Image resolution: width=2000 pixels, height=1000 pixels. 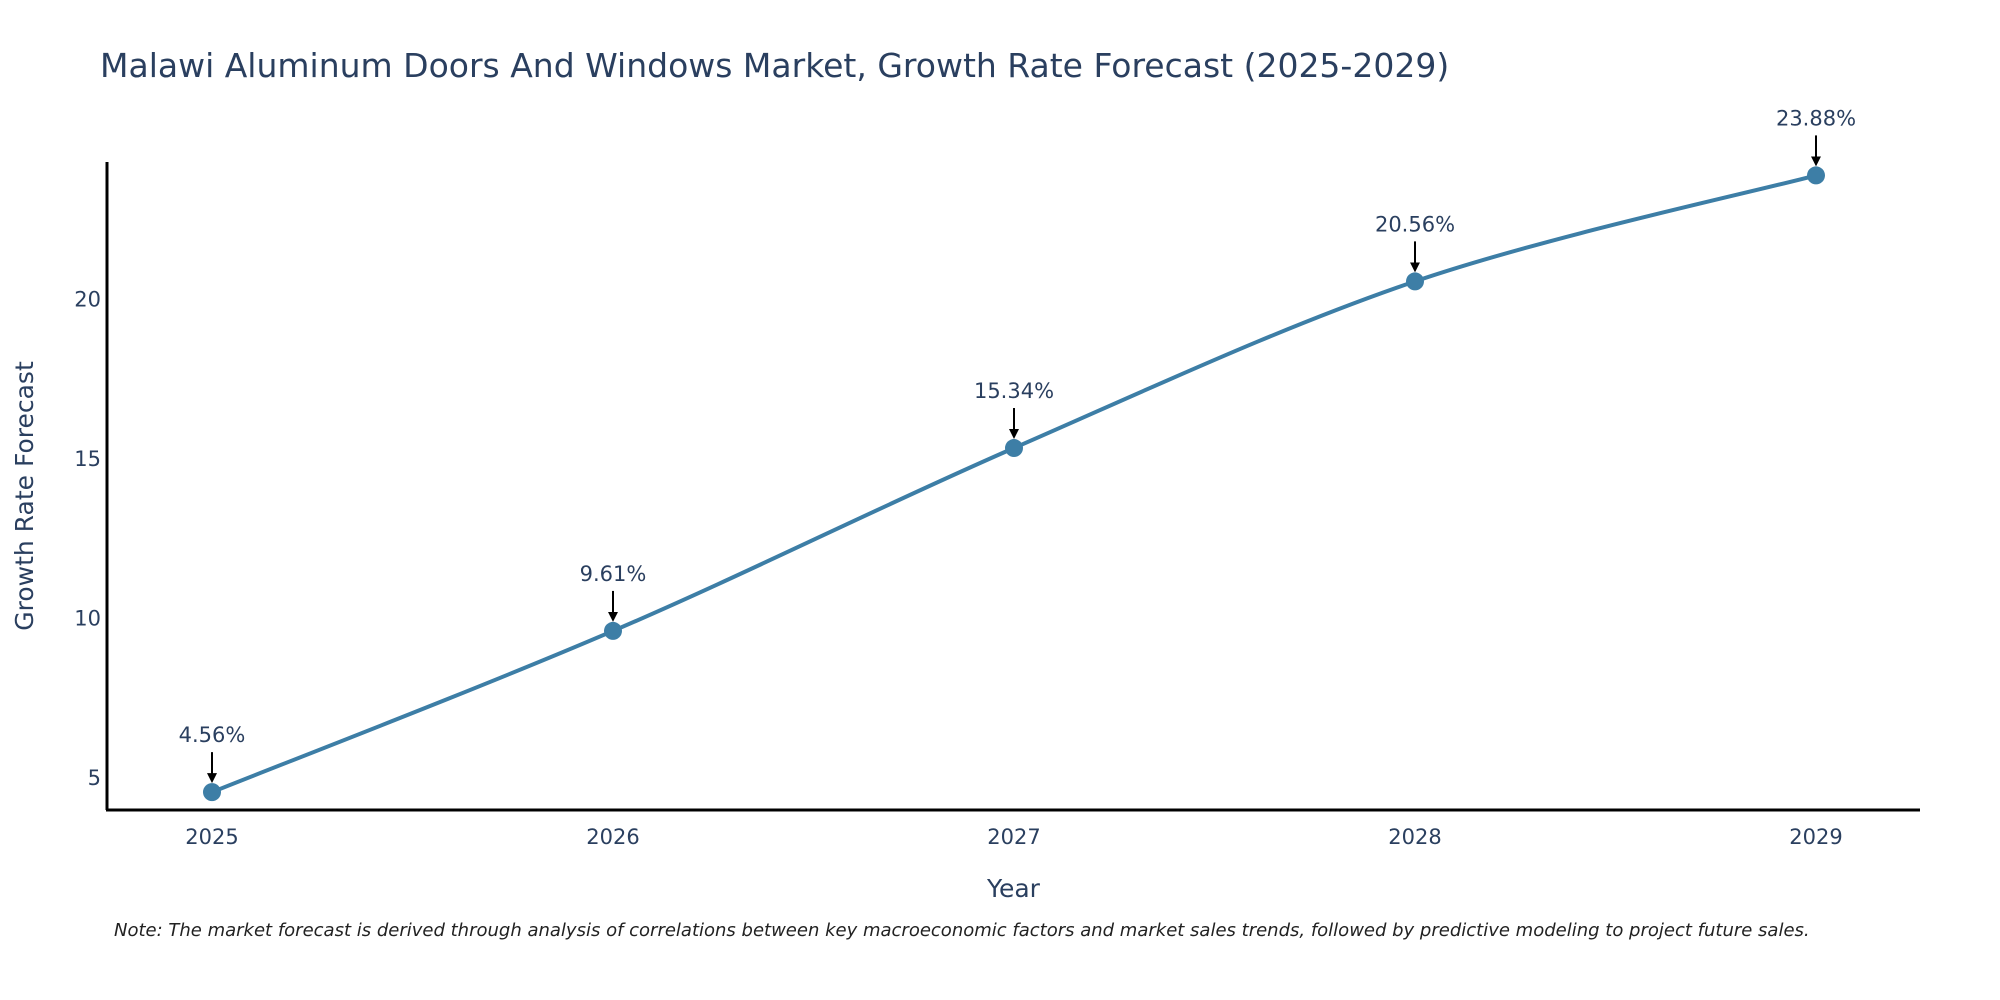 What do you see at coordinates (212, 735) in the screenshot?
I see `data-label: 4.56%` at bounding box center [212, 735].